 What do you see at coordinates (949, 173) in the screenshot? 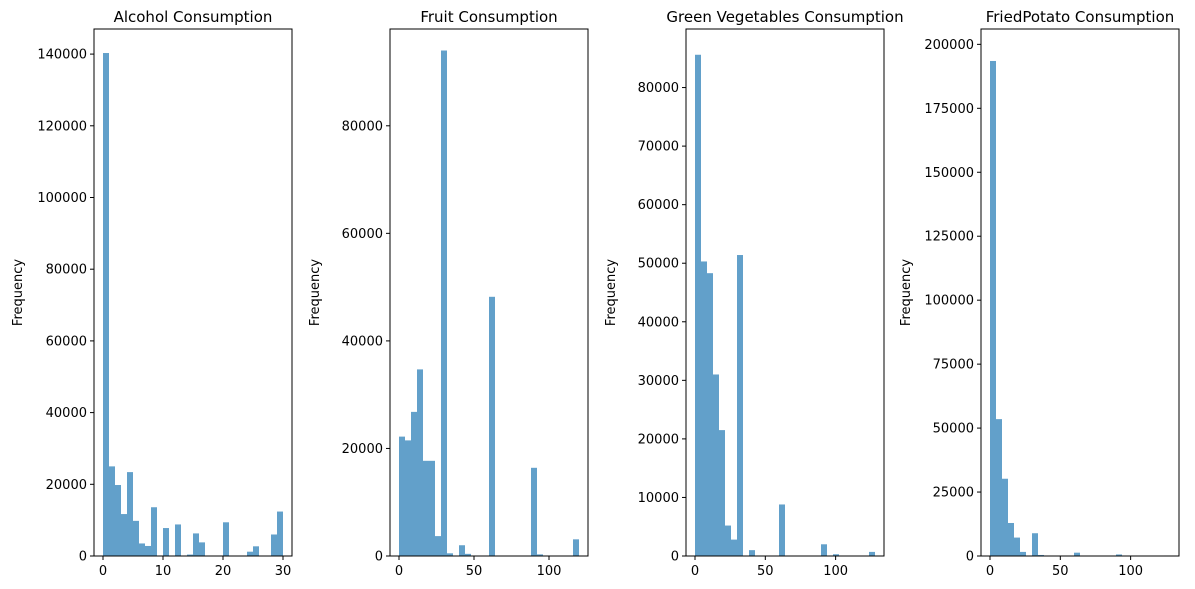
I see `y-tick-label: 150000` at bounding box center [949, 173].